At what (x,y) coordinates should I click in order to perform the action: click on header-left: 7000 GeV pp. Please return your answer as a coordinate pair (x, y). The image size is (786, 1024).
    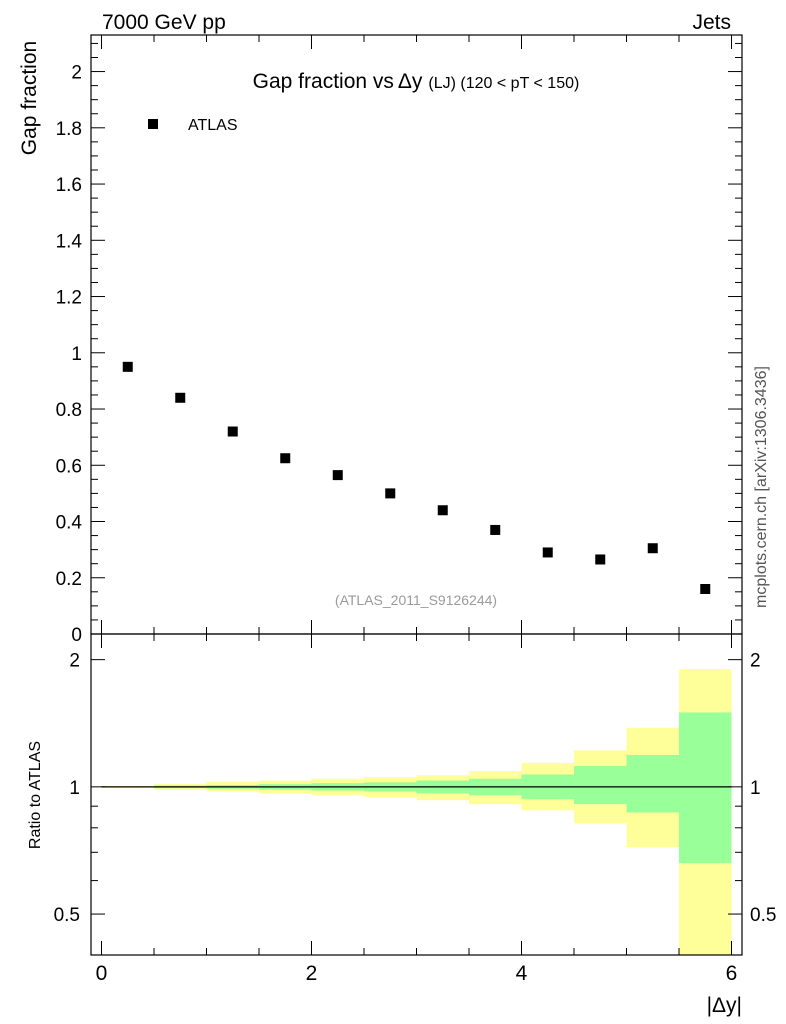
    Looking at the image, I should click on (164, 22).